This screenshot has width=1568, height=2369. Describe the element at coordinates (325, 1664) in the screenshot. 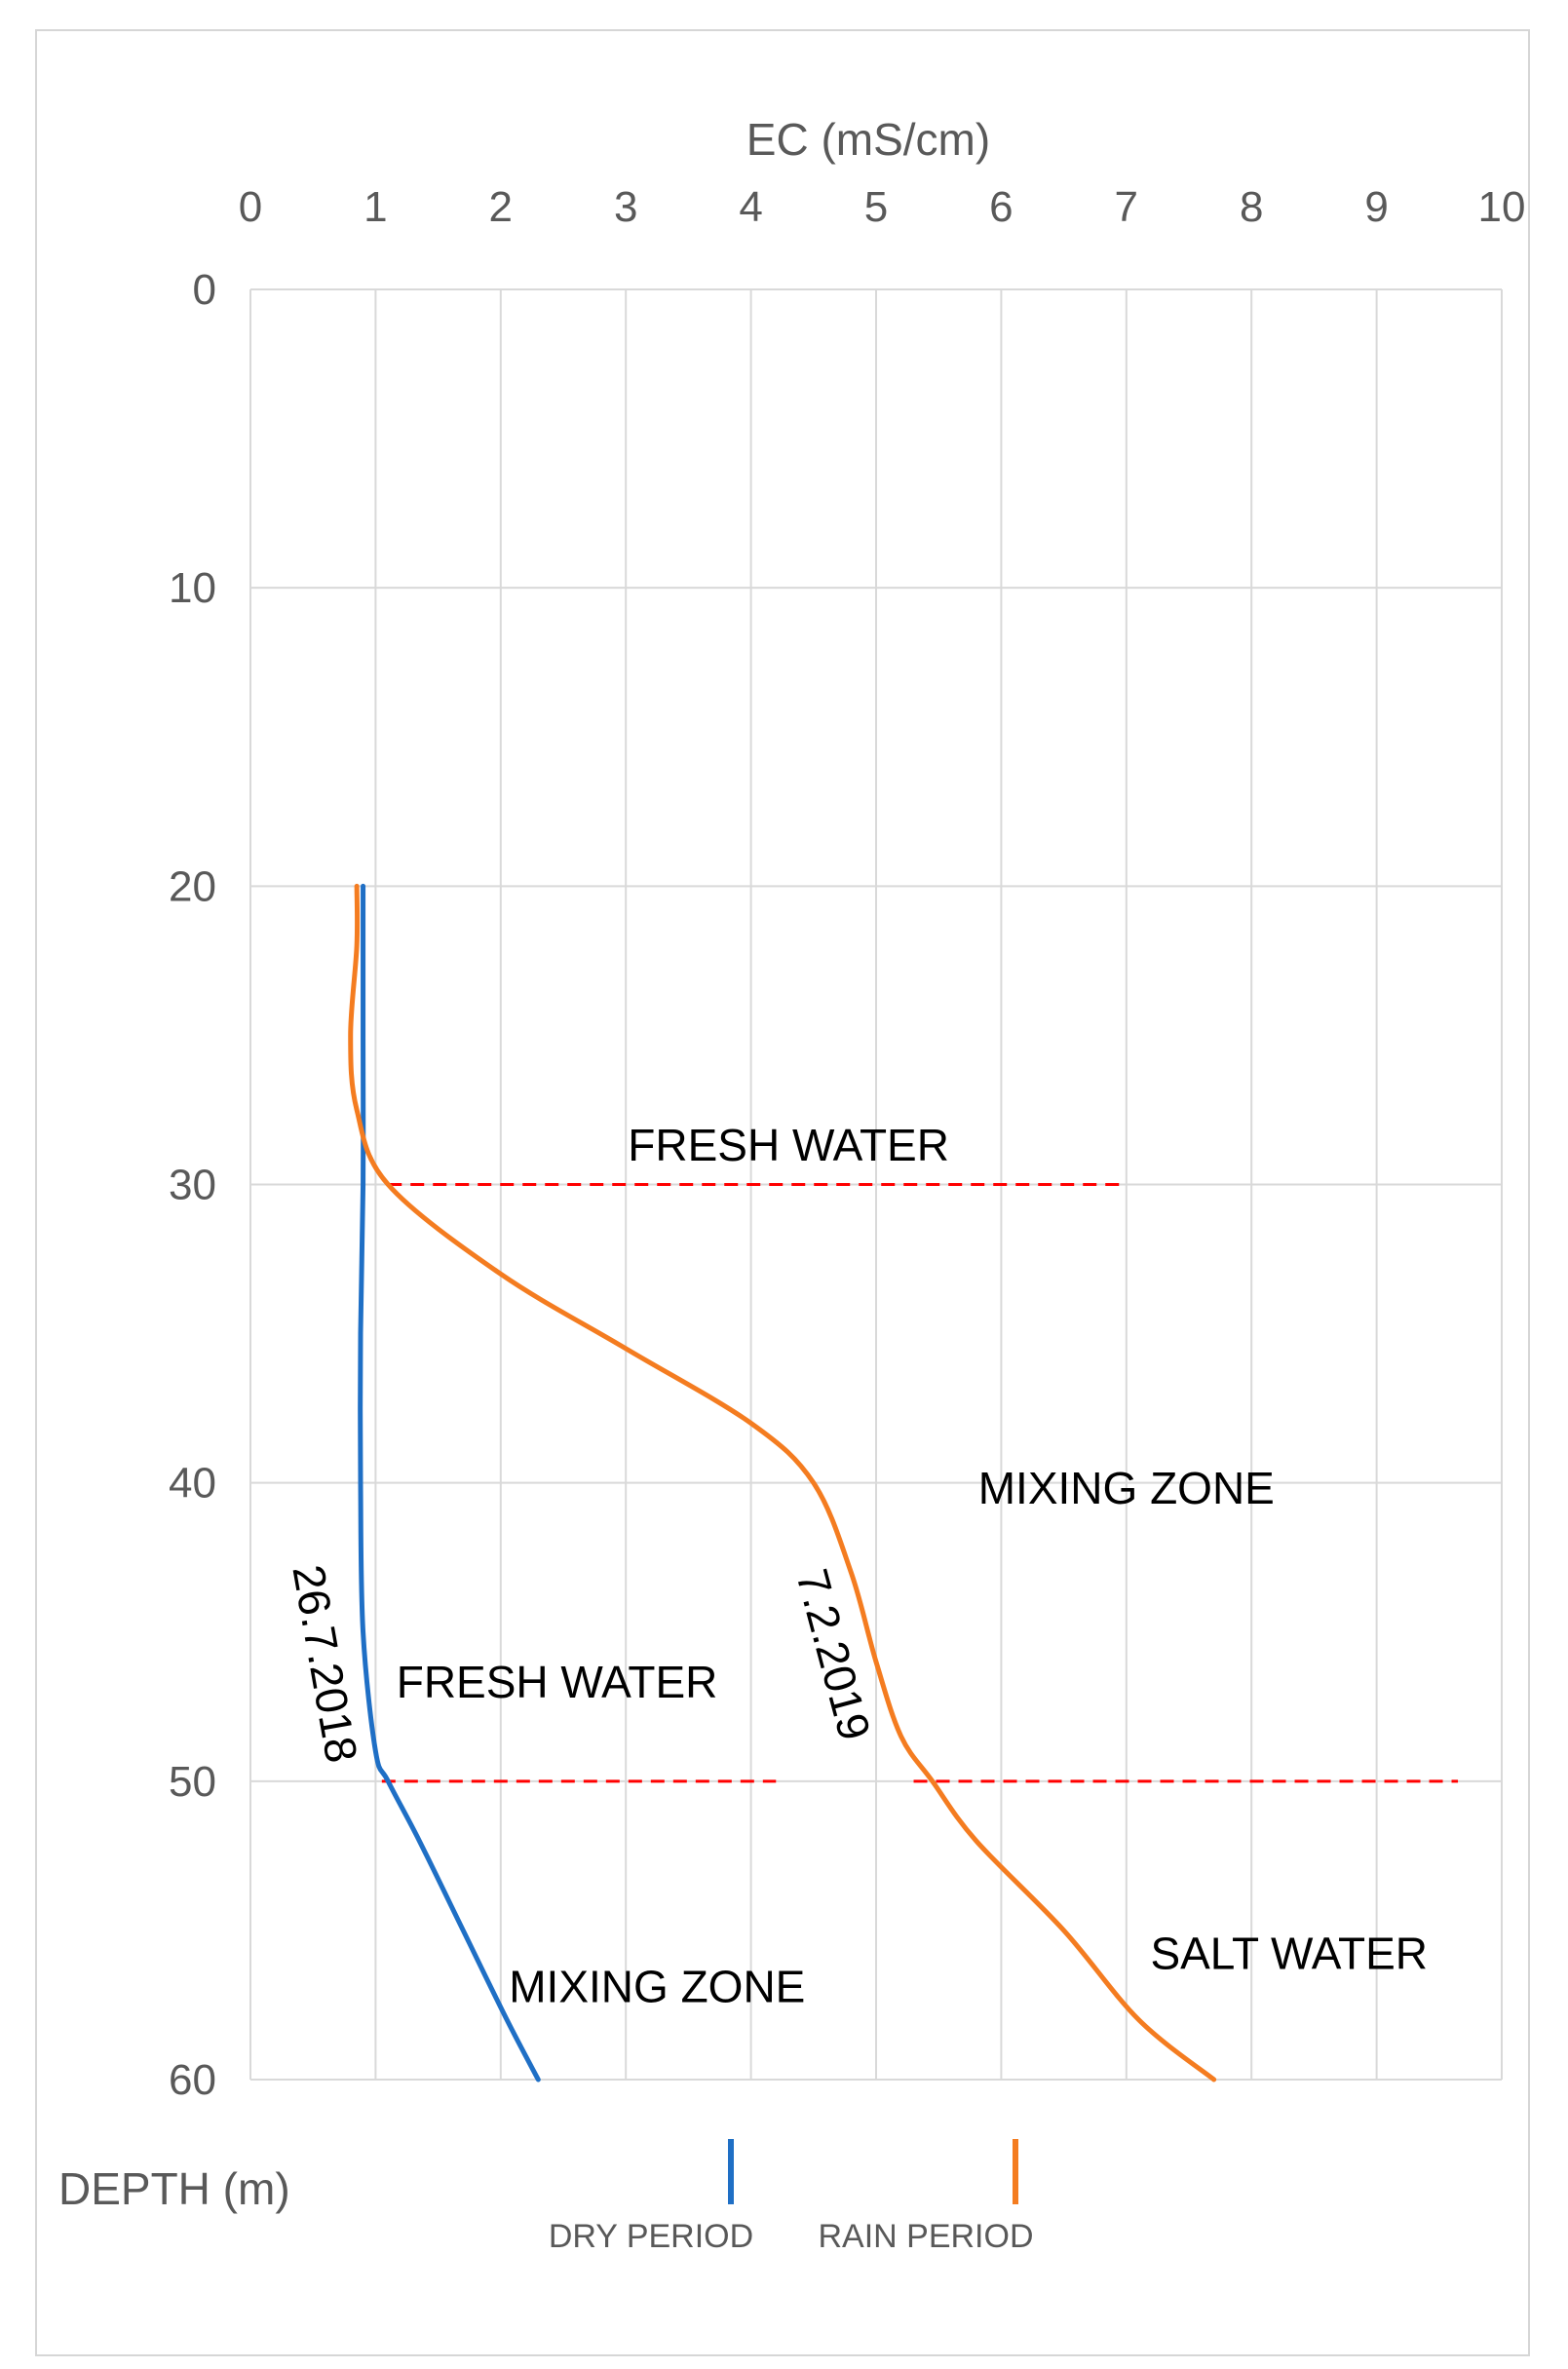

I see `date-label-dry: 26.7.2018` at that location.